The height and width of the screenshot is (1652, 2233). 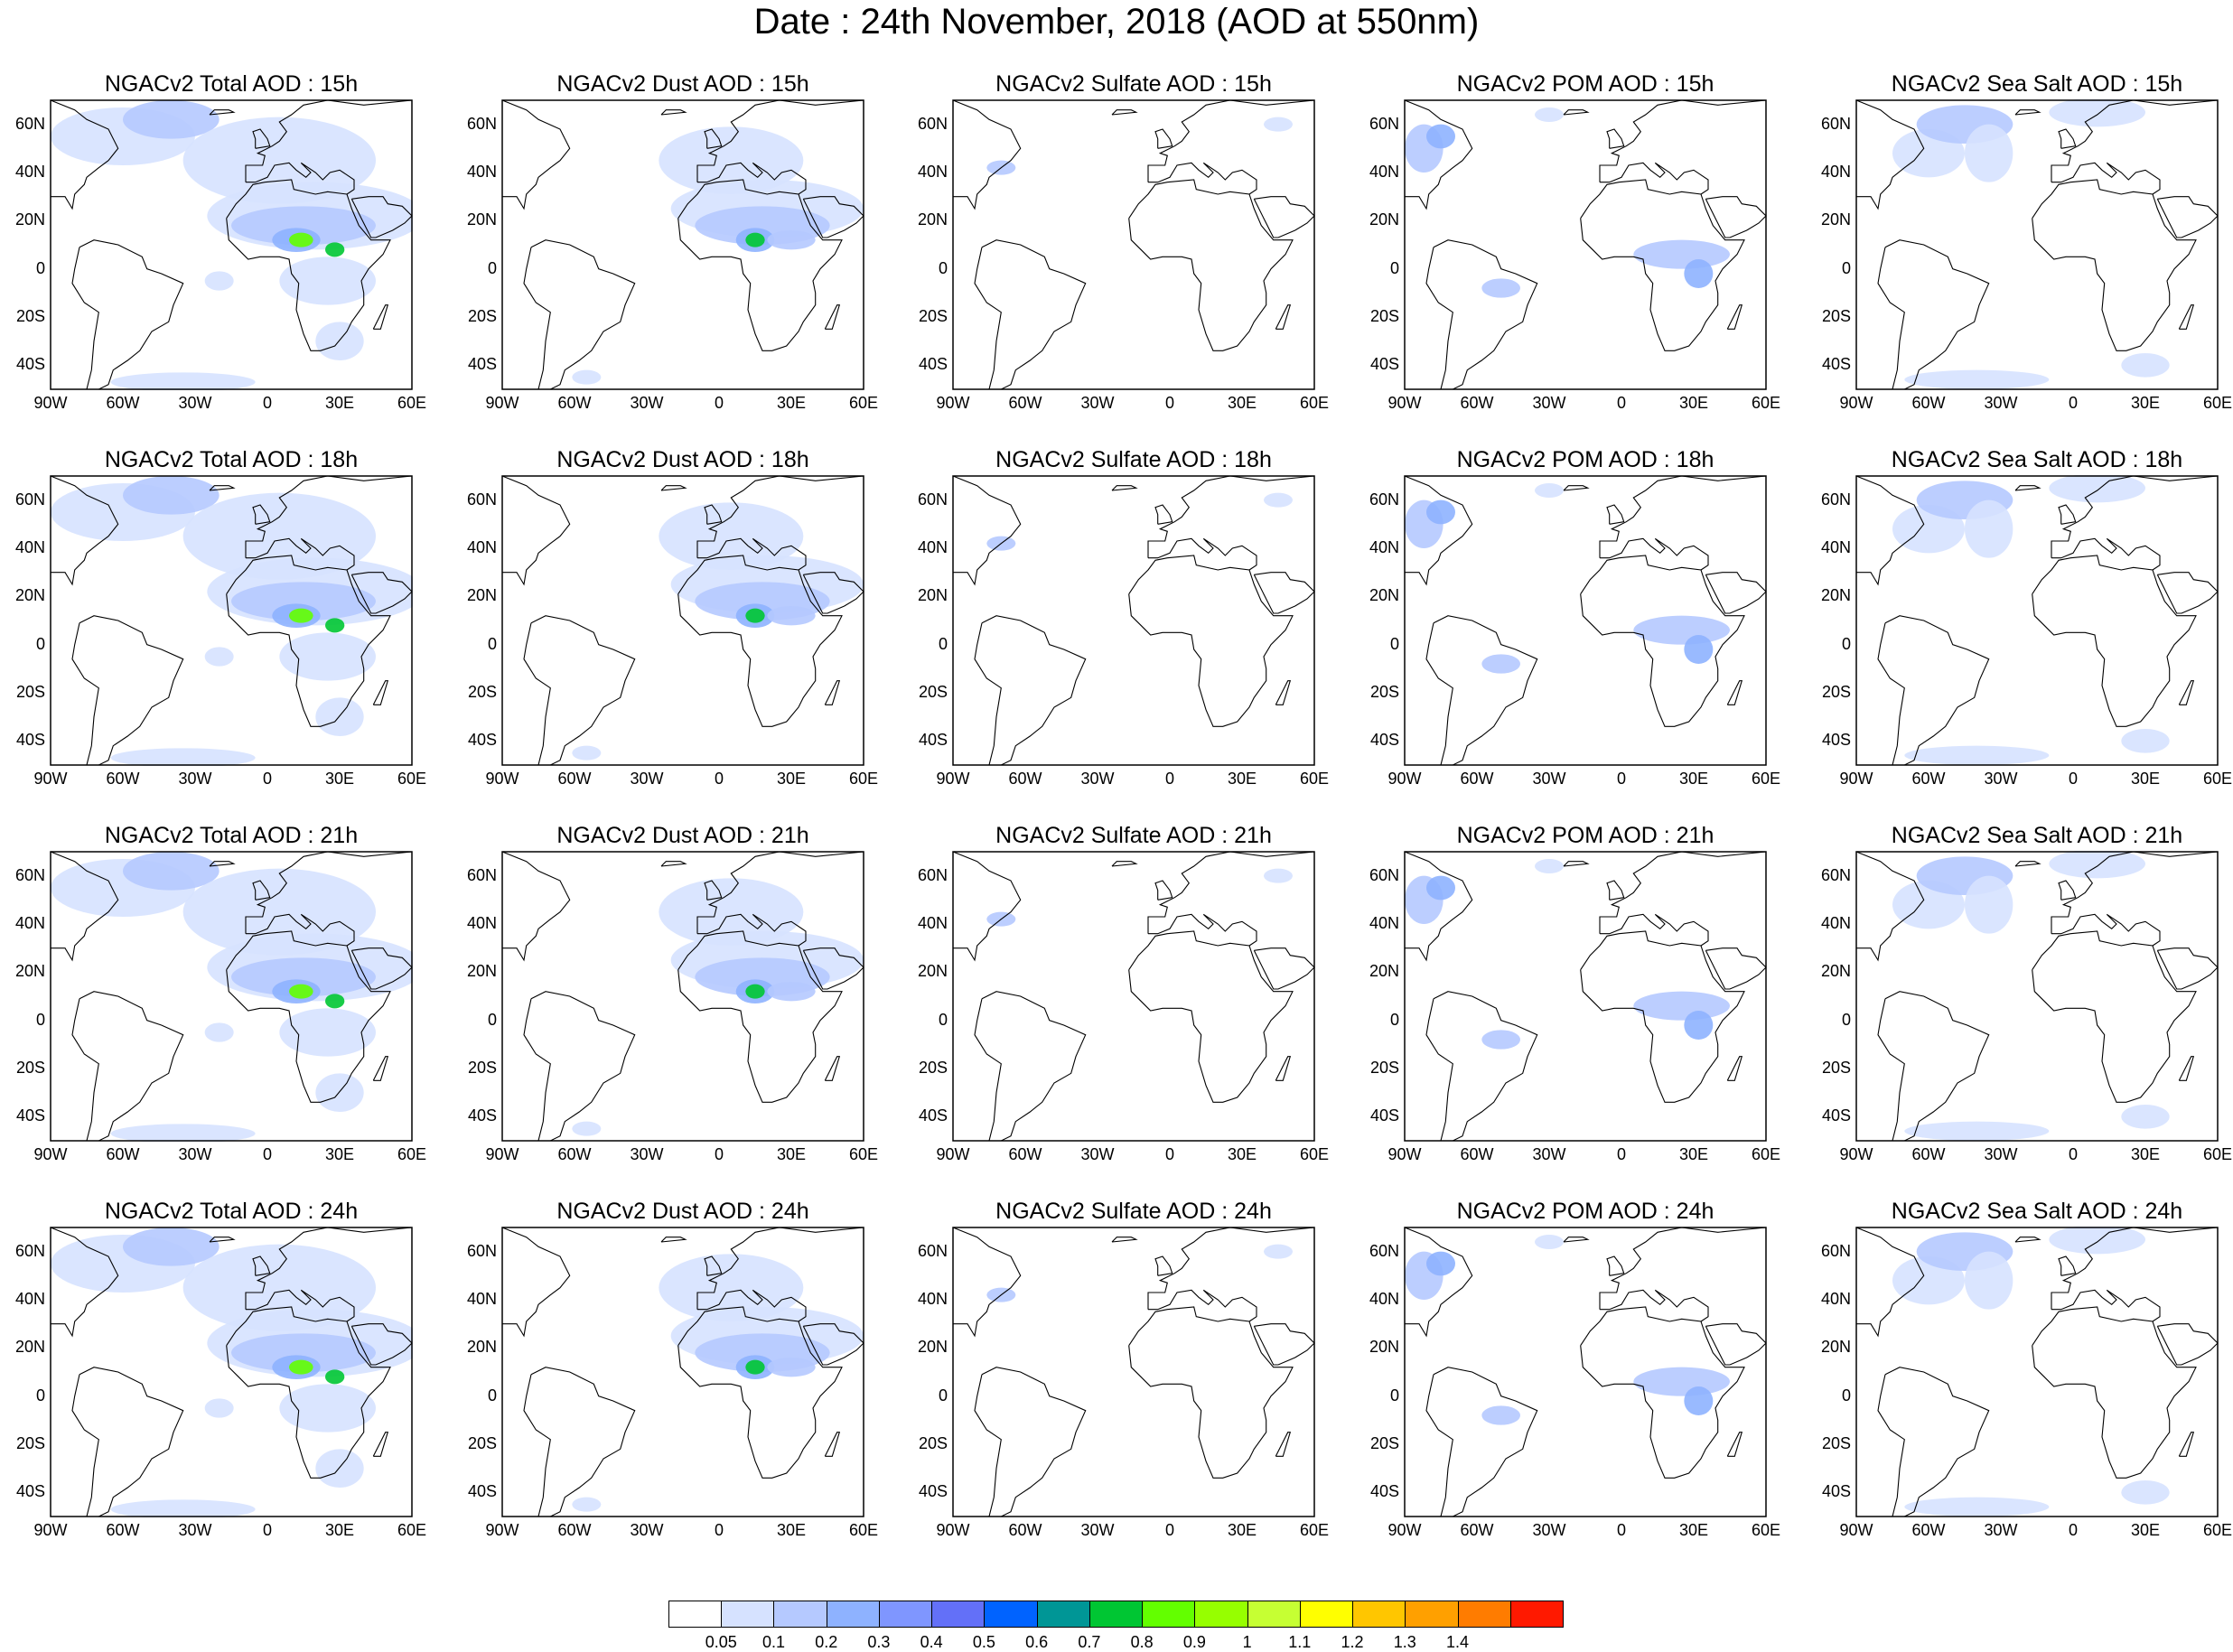 I want to click on panel-title: NGACv2 Sulfate AOD : 21h, so click(x=1133, y=835).